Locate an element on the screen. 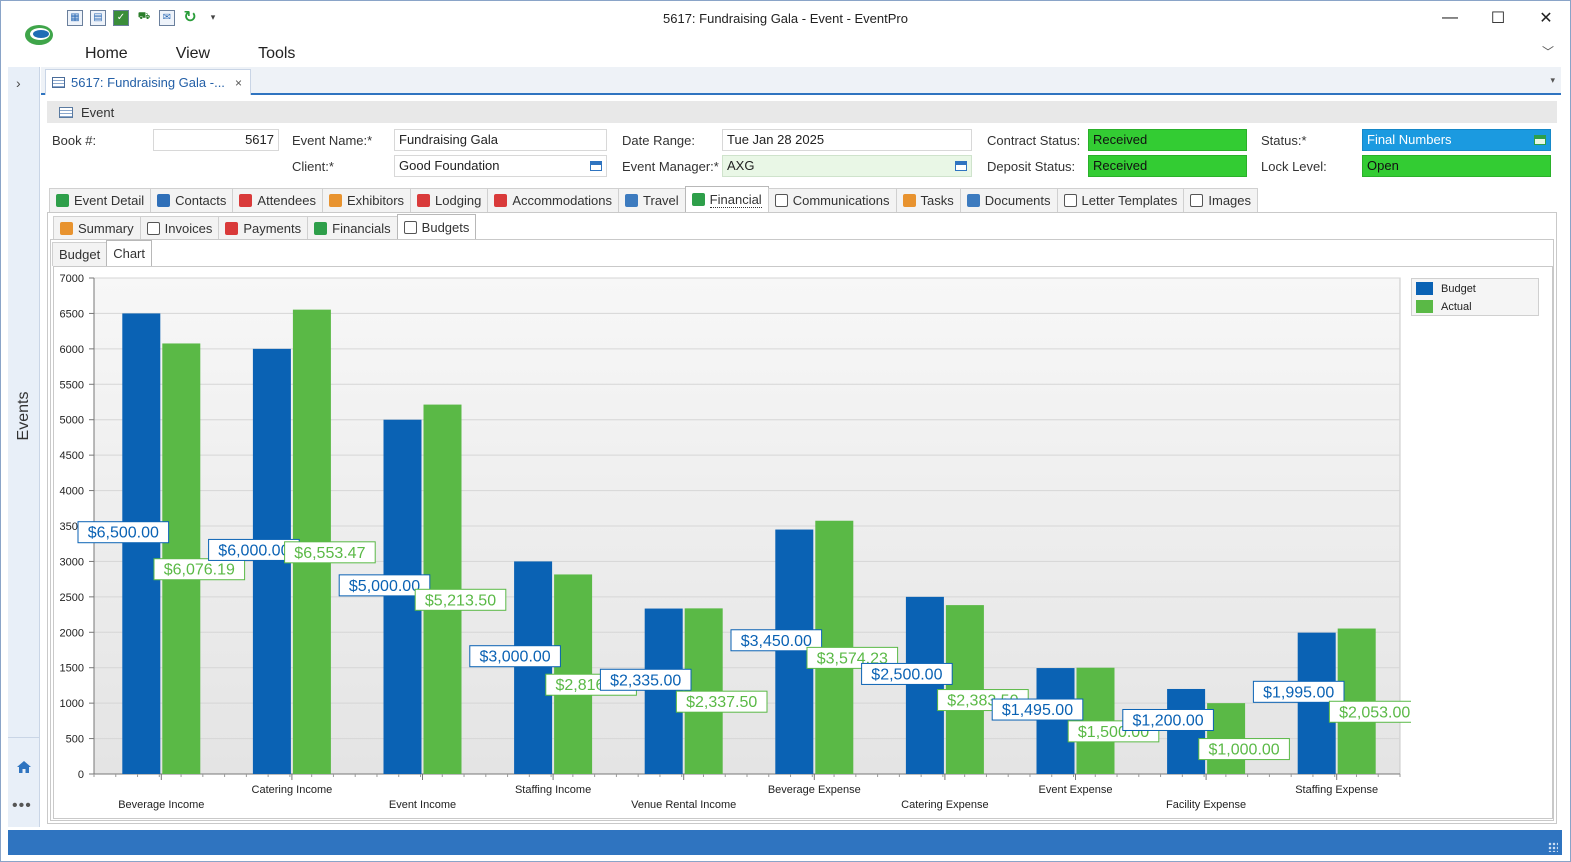  x-category-label: Facility Expense is located at coordinates (1206, 805).